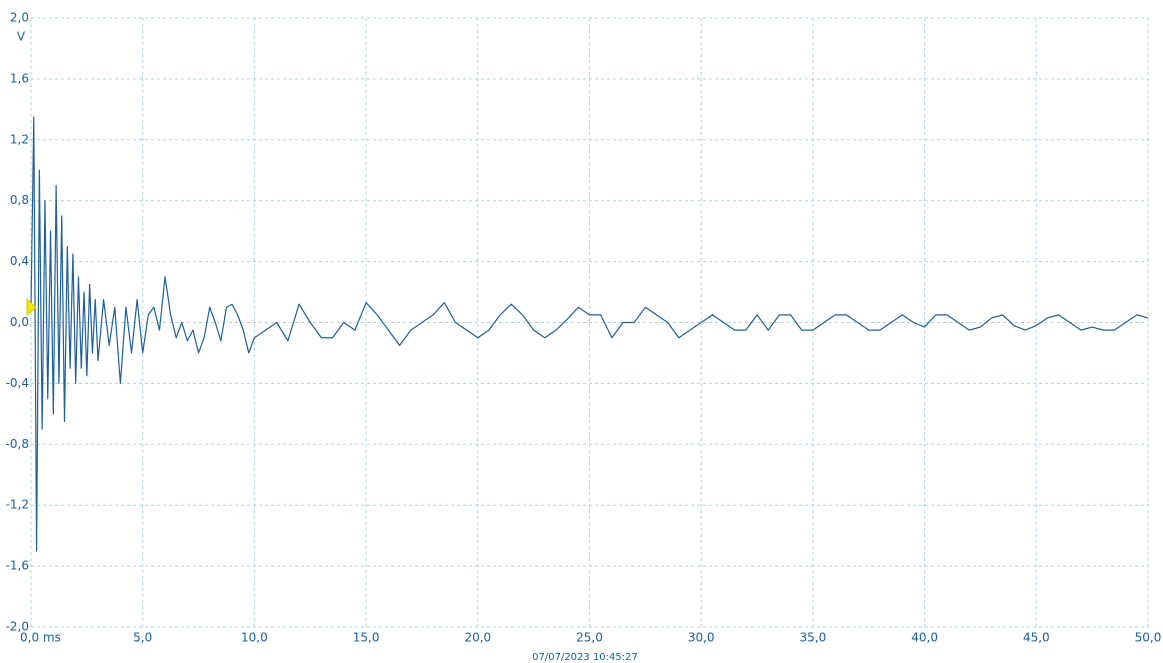  I want to click on x-tick-label: 20,0, so click(477, 638).